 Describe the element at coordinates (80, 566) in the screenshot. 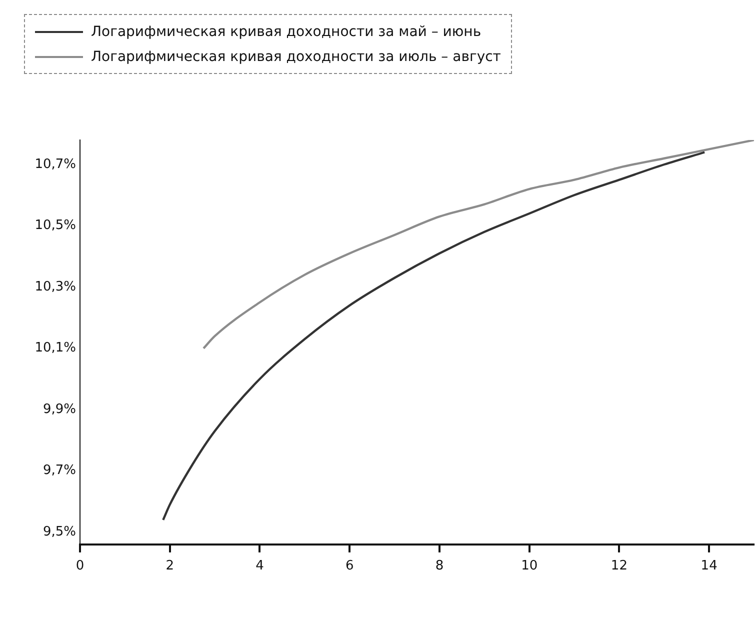

I see `x-tick-label: 0` at that location.